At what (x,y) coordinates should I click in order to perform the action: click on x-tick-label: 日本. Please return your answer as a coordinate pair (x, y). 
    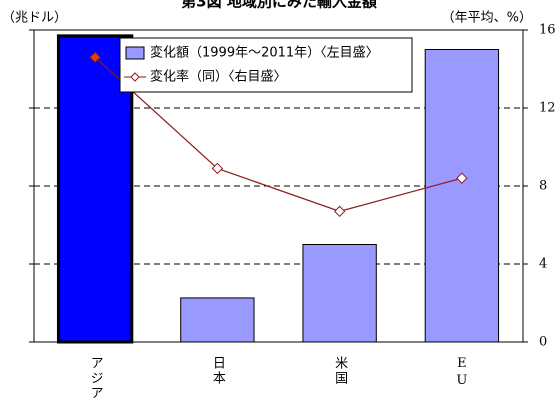
    Looking at the image, I should click on (218, 371).